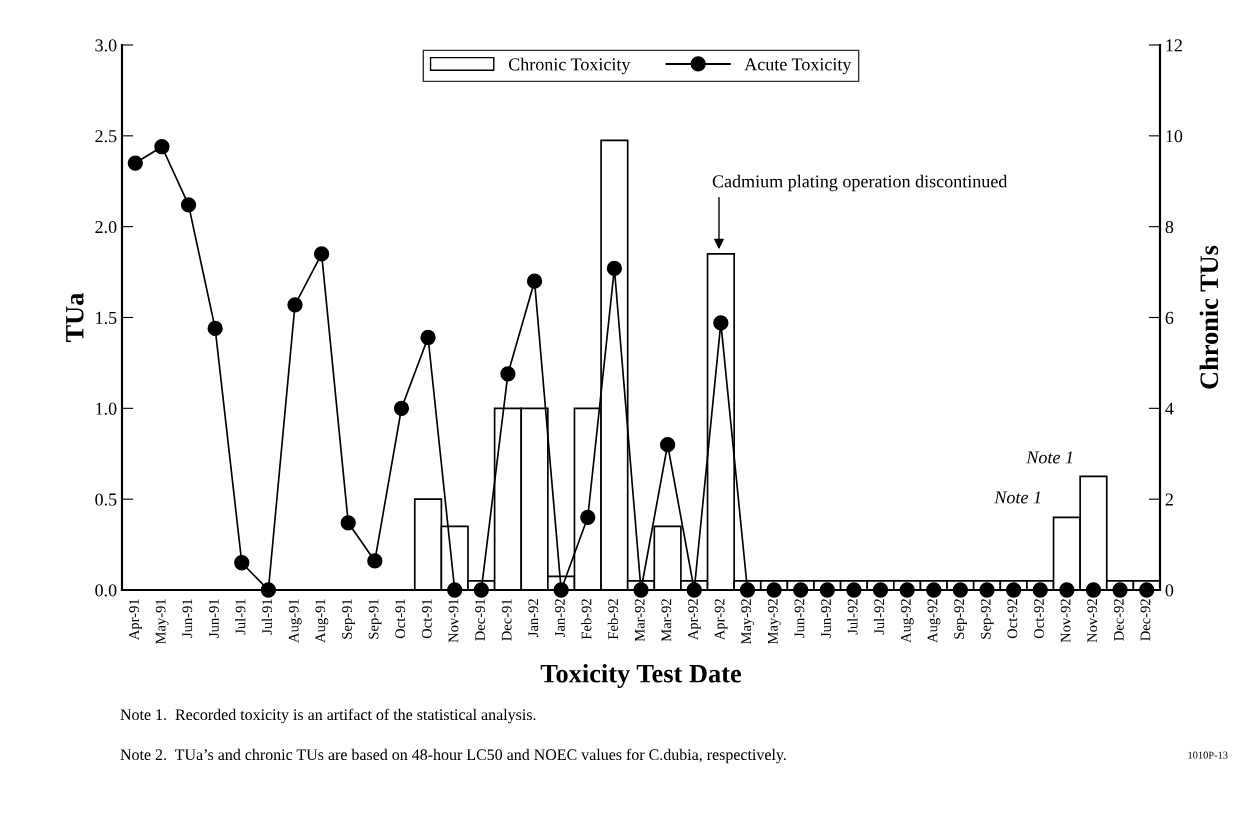  What do you see at coordinates (106, 408) in the screenshot?
I see `y-tick-label: 1.0` at bounding box center [106, 408].